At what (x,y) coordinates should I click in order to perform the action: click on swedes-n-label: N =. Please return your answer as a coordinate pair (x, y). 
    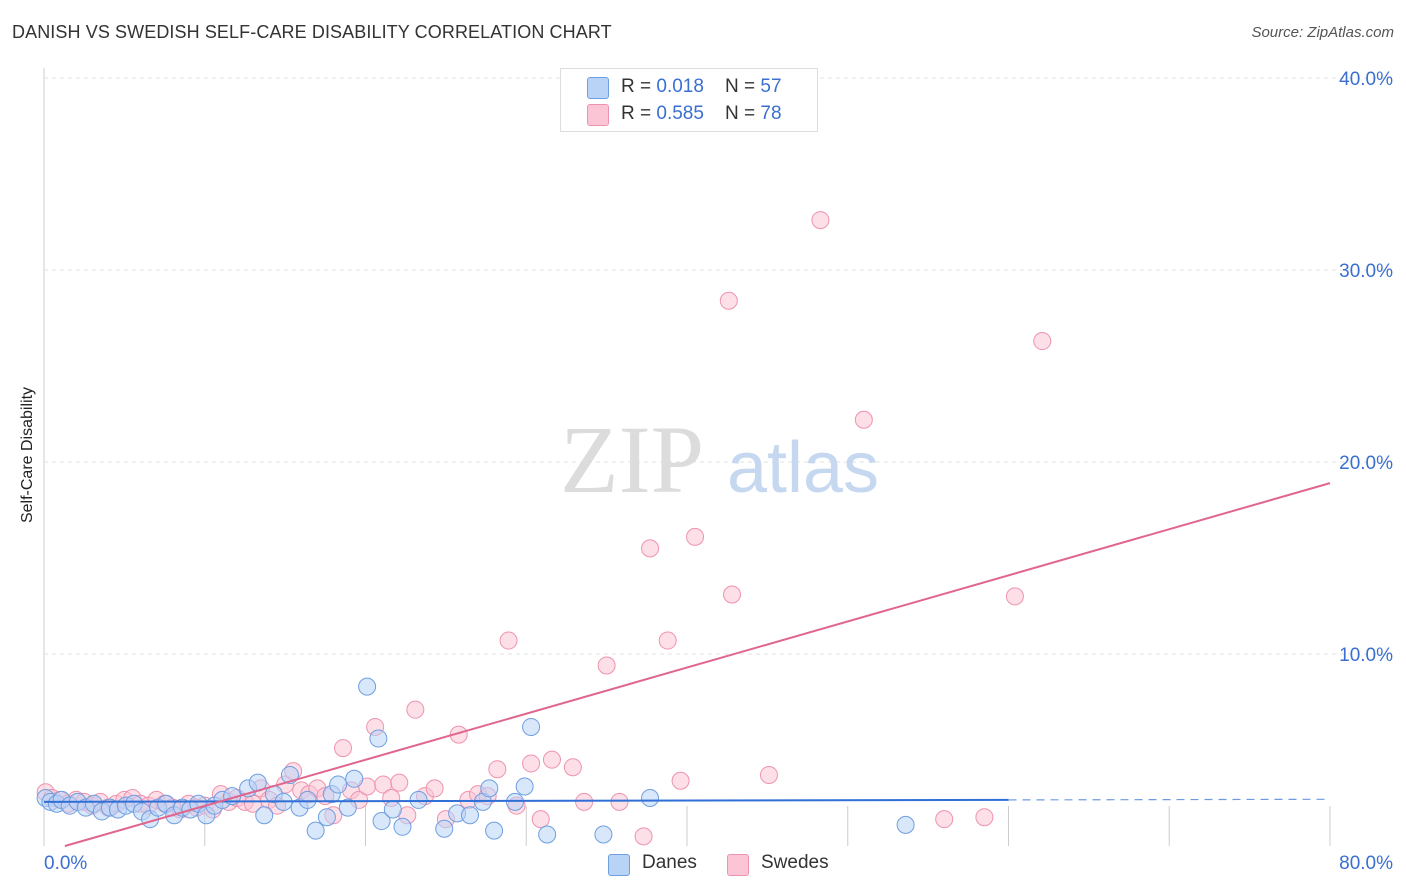
    Looking at the image, I should click on (743, 113).